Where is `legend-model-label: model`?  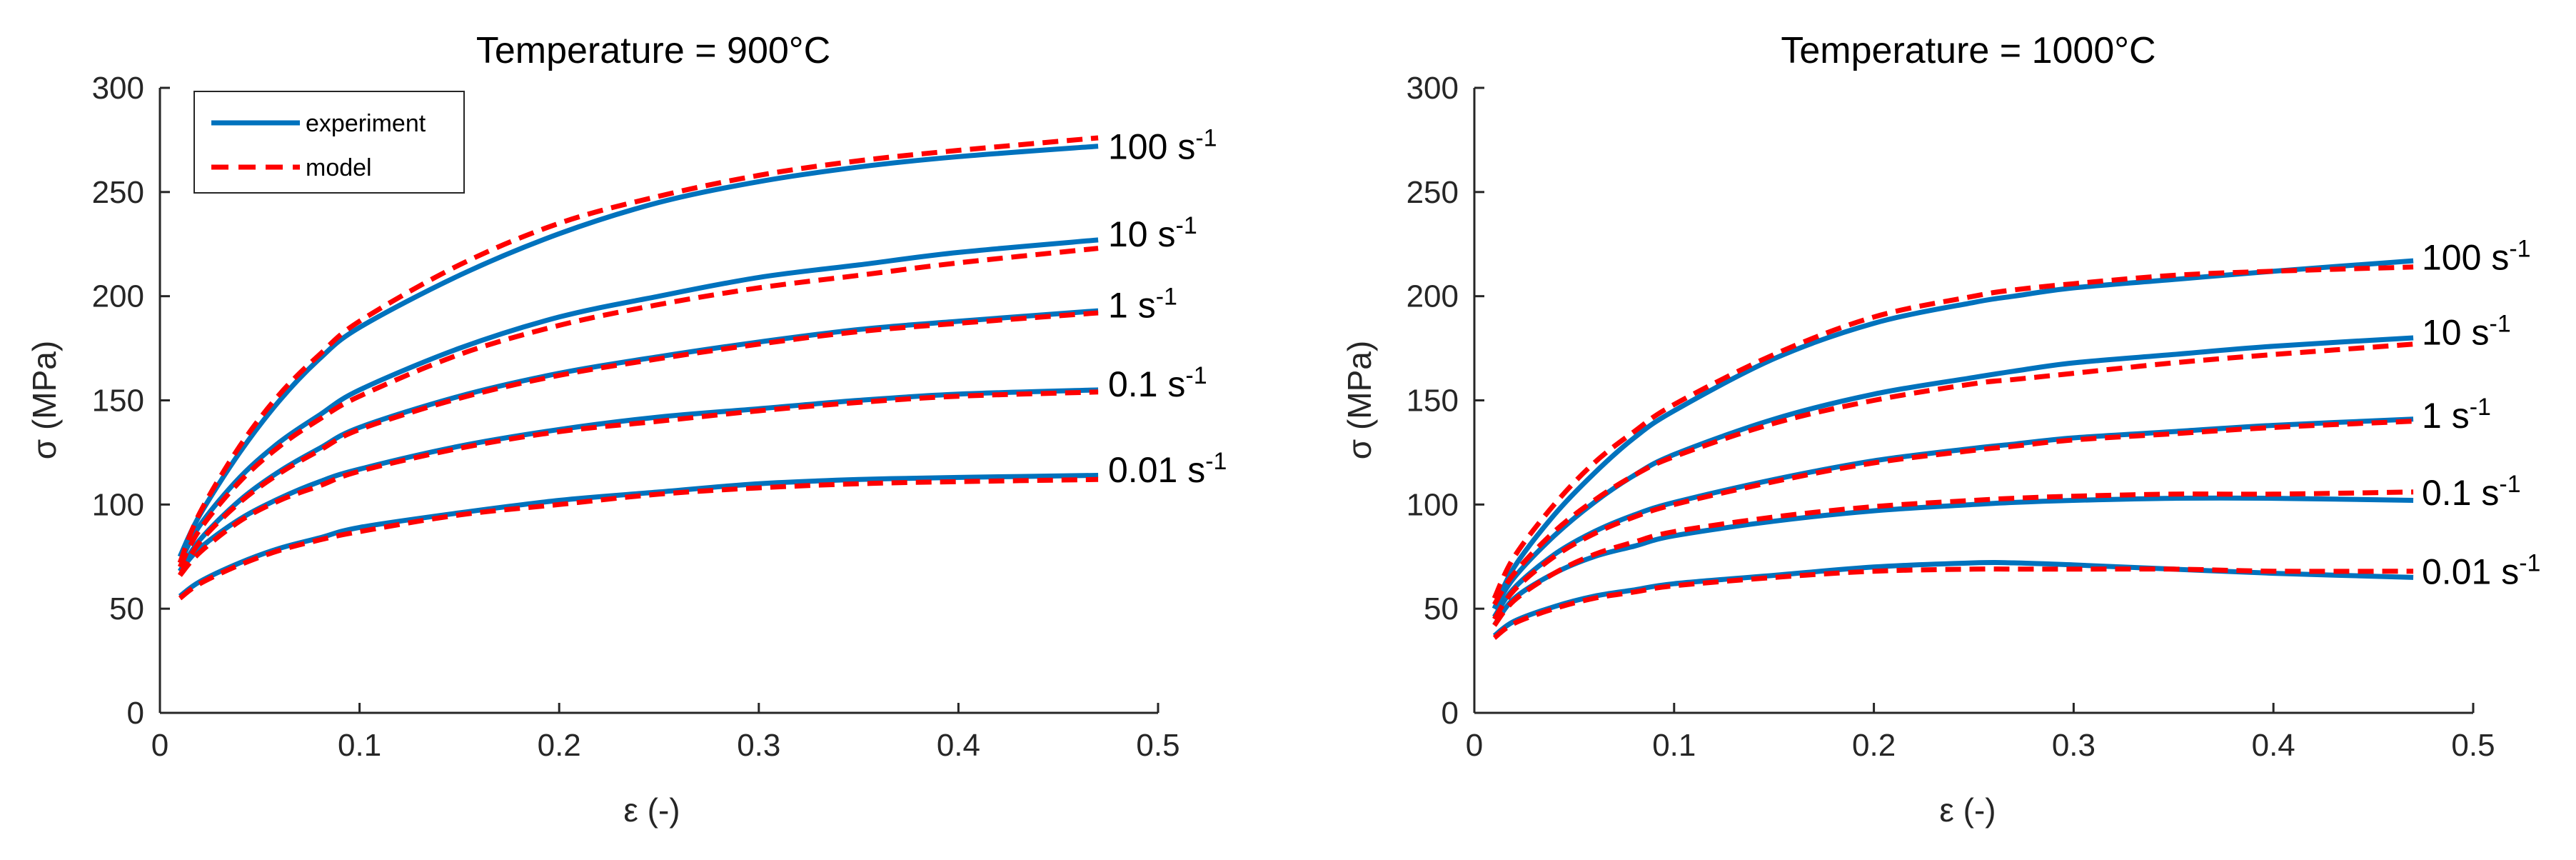 legend-model-label: model is located at coordinates (339, 167).